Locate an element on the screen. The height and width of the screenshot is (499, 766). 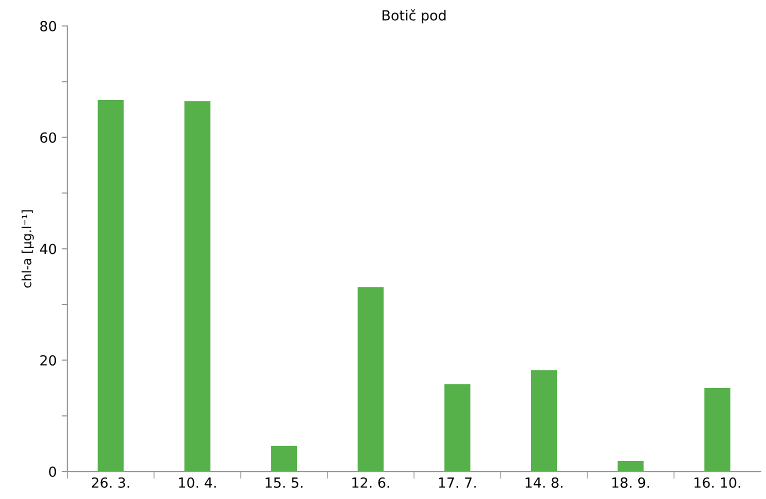
x-tick-label: 18. 9. is located at coordinates (631, 482).